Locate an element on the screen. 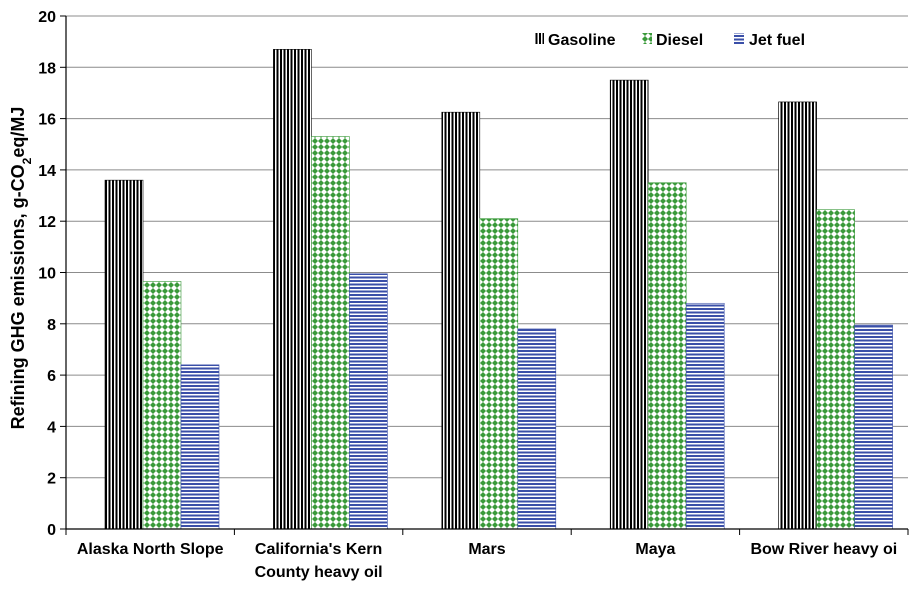 Image resolution: width=915 pixels, height=593 pixels. x-tick-label: Alaska North Slope is located at coordinates (150, 549).